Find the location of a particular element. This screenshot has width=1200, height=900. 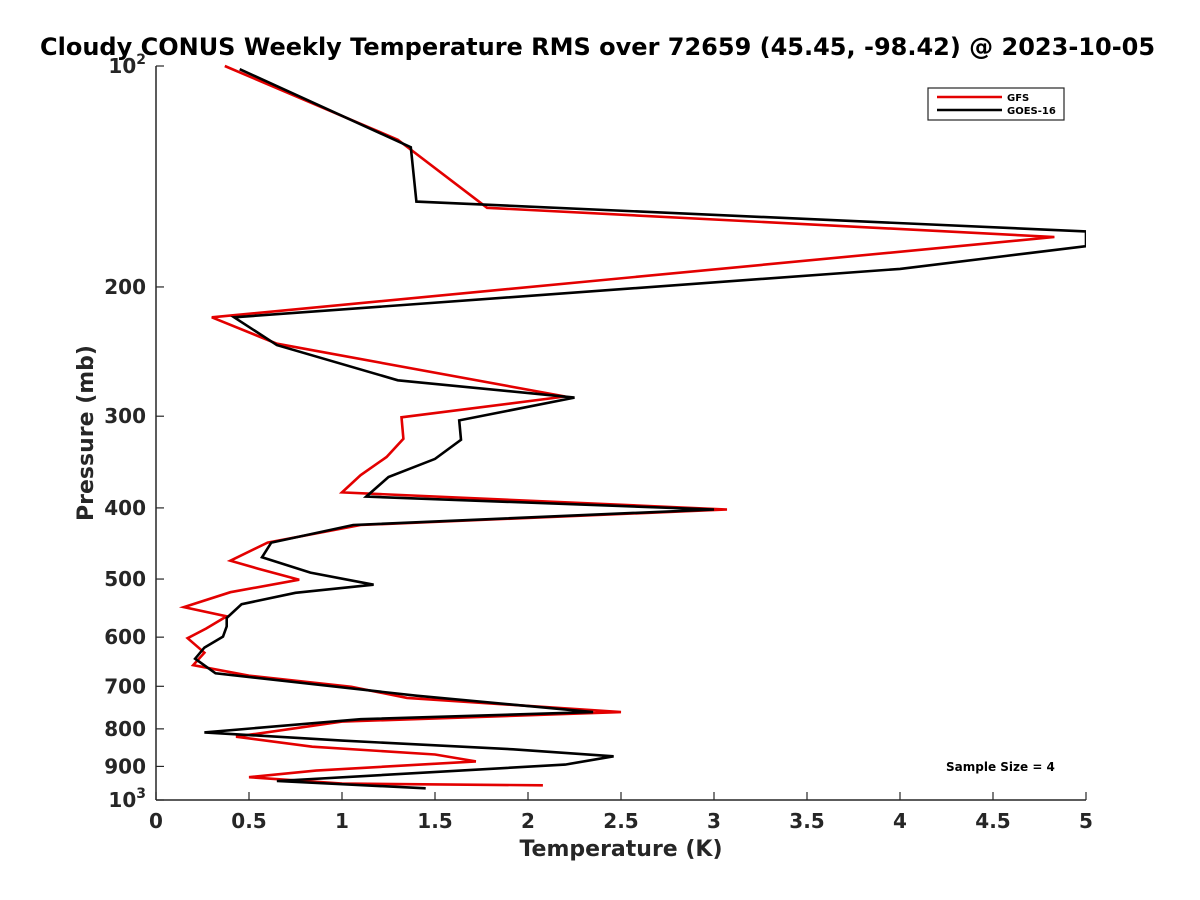

y-axis-label: Pressure (mb) is located at coordinates (86, 433).